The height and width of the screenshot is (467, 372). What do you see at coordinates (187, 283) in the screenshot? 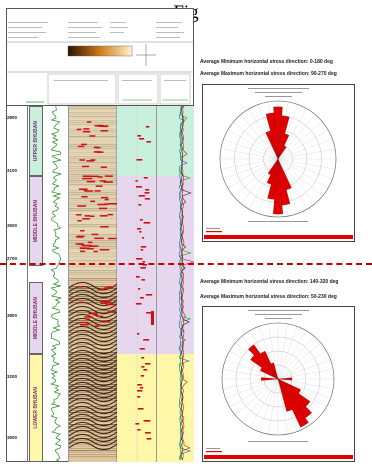
I see `caliper-curves` at bounding box center [187, 283].